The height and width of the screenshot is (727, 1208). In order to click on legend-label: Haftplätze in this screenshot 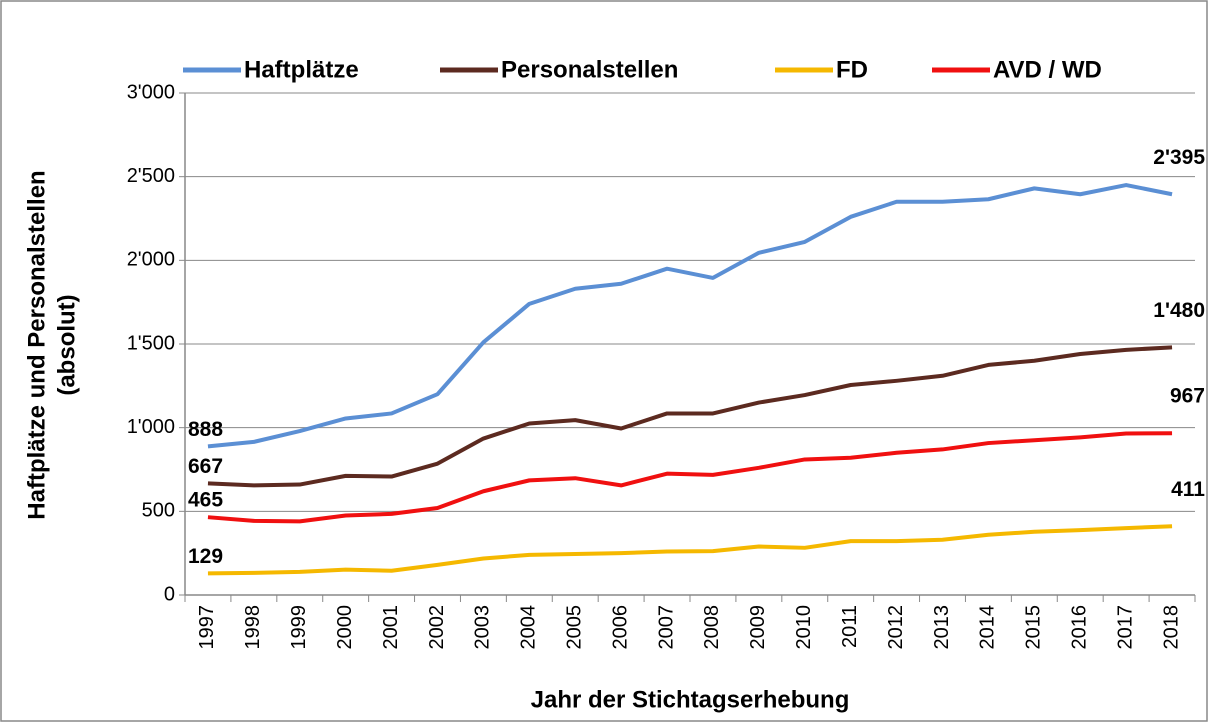, I will do `click(301, 69)`.